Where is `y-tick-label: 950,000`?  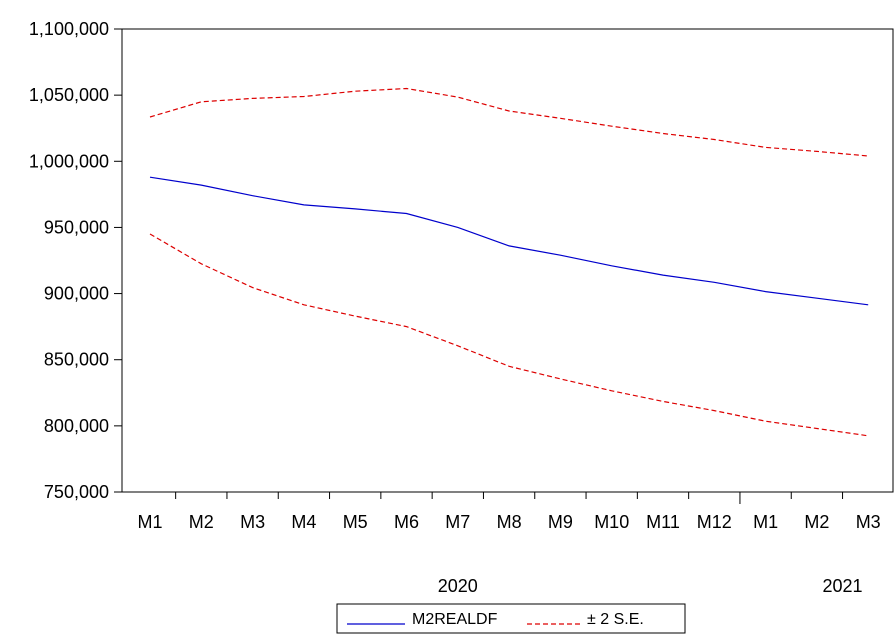
y-tick-label: 950,000 is located at coordinates (76, 227).